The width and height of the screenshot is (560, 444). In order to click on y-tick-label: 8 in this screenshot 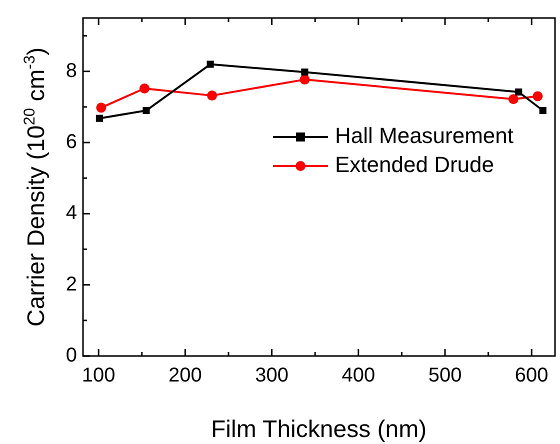, I will do `click(71, 71)`.